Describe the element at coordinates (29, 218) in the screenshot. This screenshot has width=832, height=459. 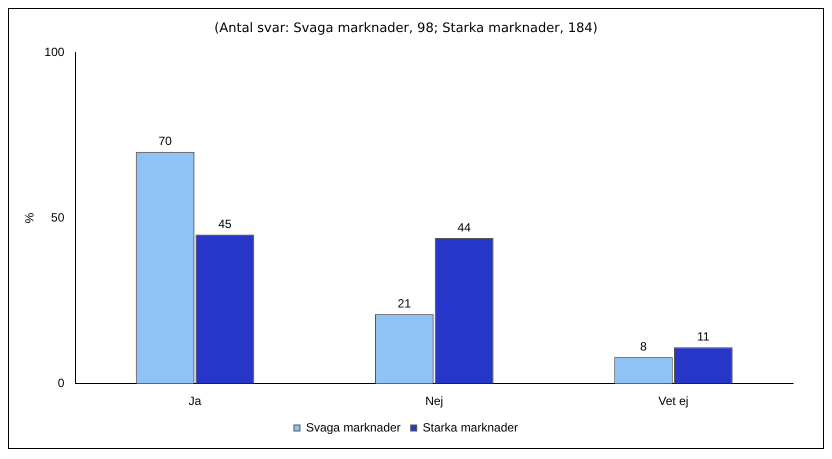
I see `y-axis-title: %` at that location.